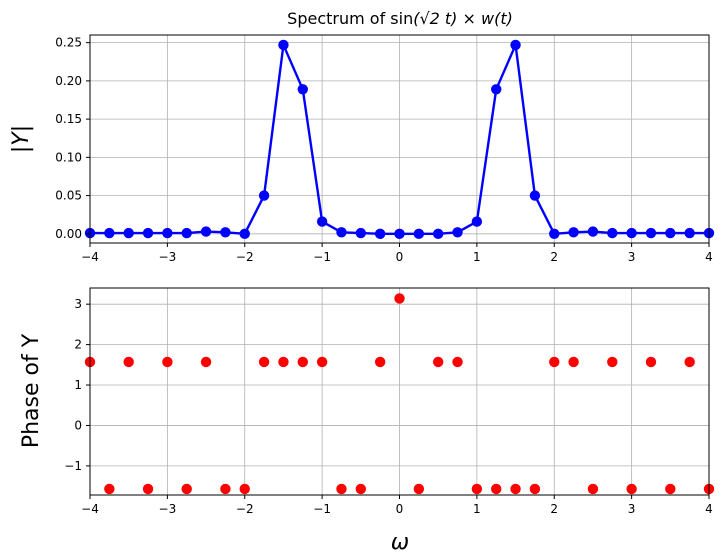 The image size is (725, 557). What do you see at coordinates (68, 234) in the screenshot?
I see `magnitude-ytick-label: 0.00` at bounding box center [68, 234].